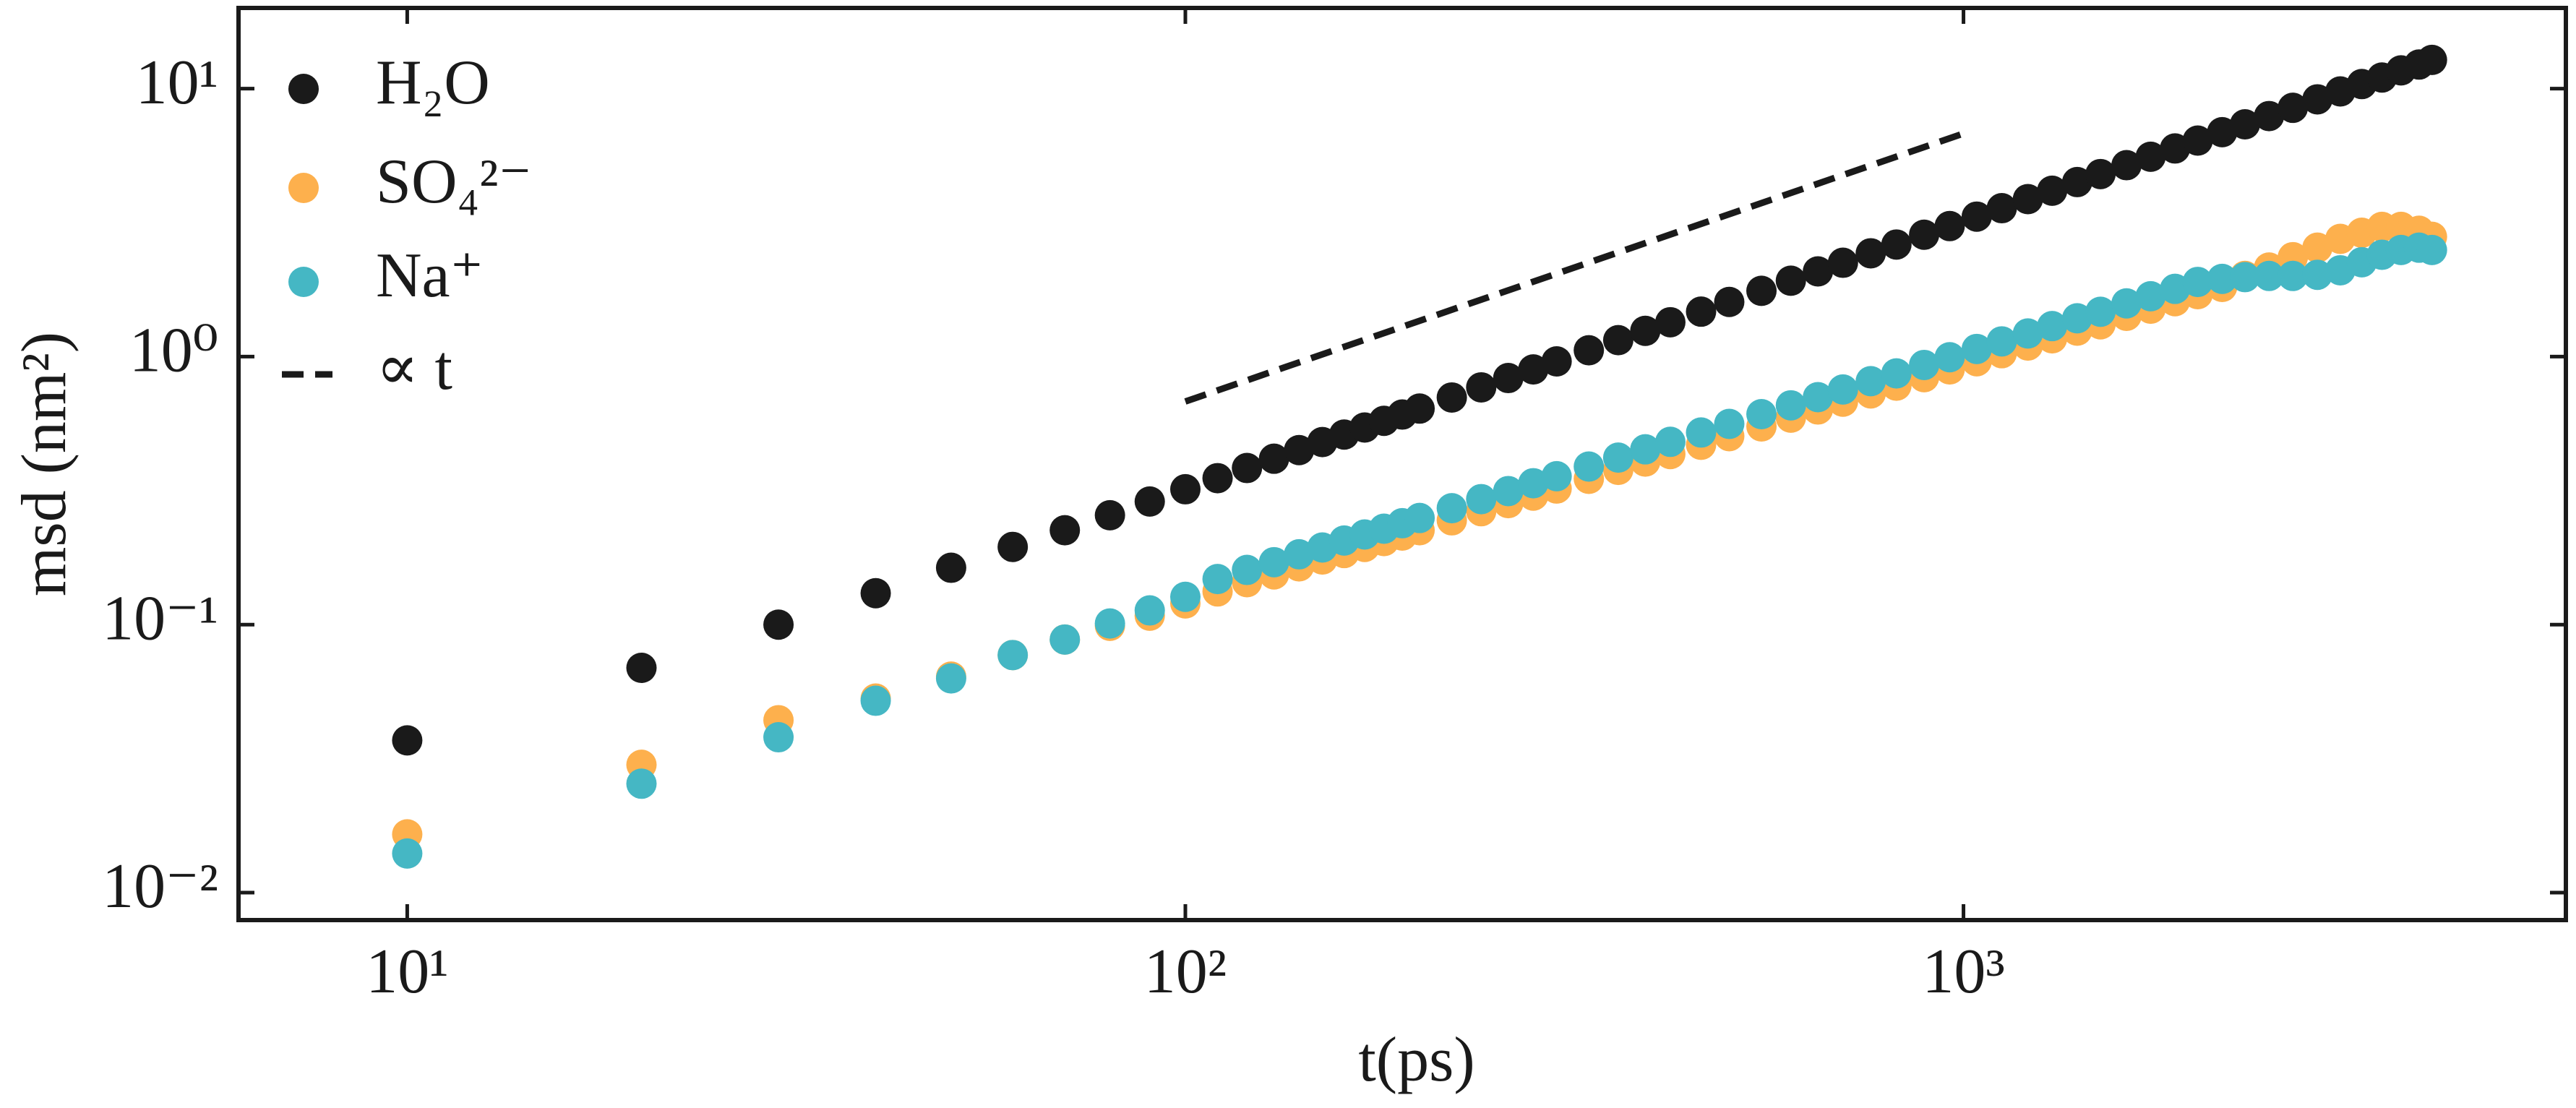  I want to click on x-tick-label: 10¹, so click(407, 972).